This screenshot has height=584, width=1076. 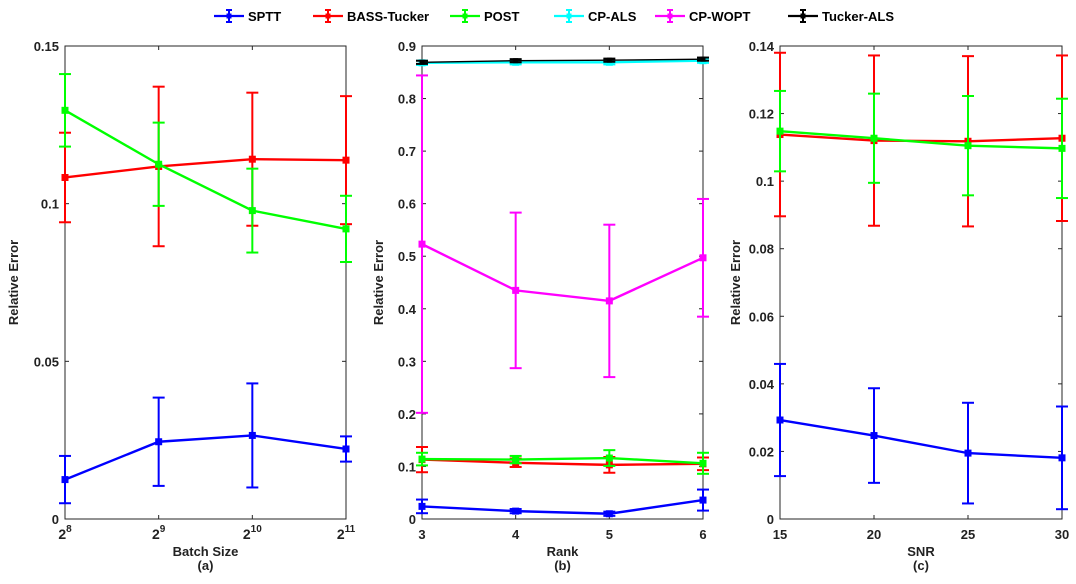 I want to click on legend-label: SPTT, so click(x=264, y=16).